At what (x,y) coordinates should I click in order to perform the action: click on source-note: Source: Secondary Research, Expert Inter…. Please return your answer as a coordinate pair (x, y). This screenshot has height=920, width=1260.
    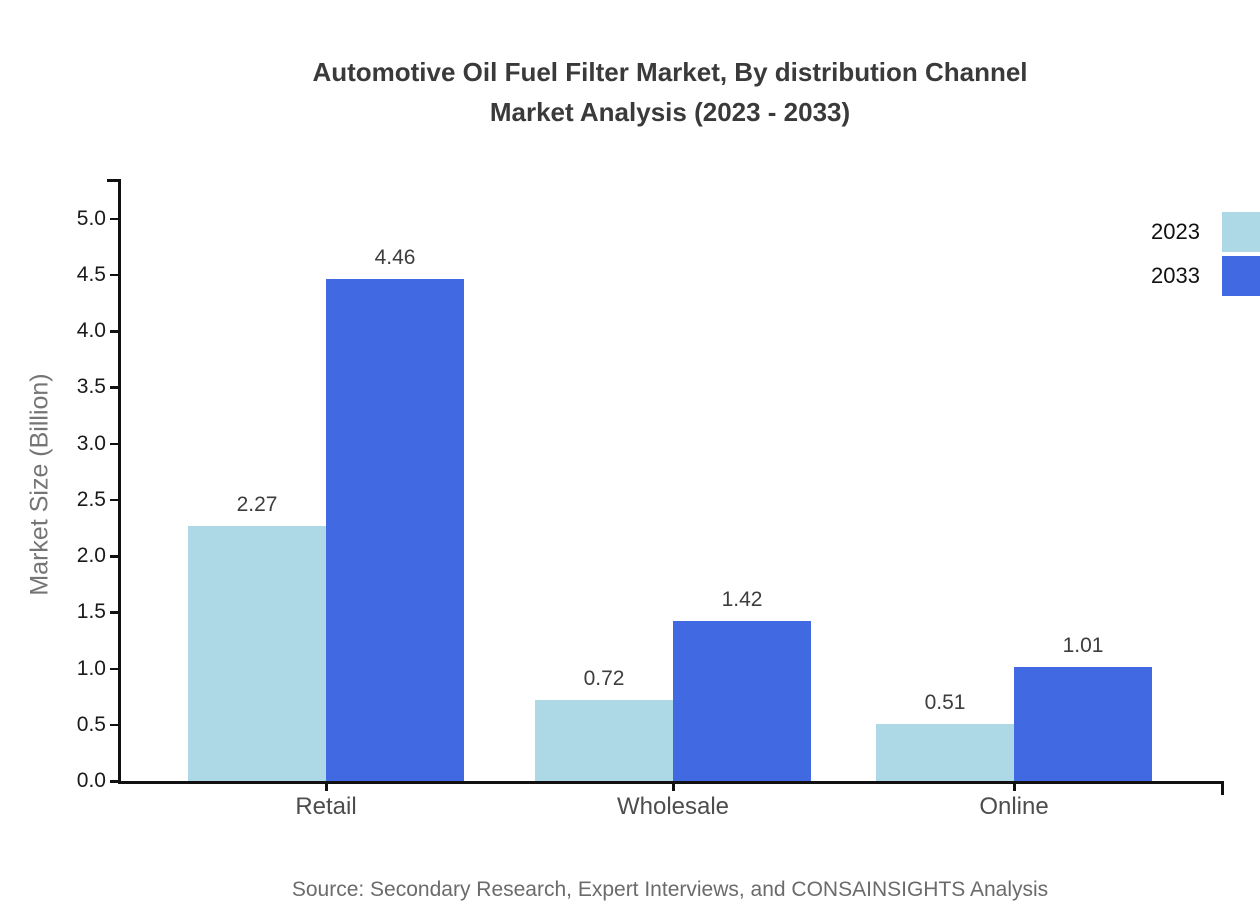
    Looking at the image, I should click on (670, 889).